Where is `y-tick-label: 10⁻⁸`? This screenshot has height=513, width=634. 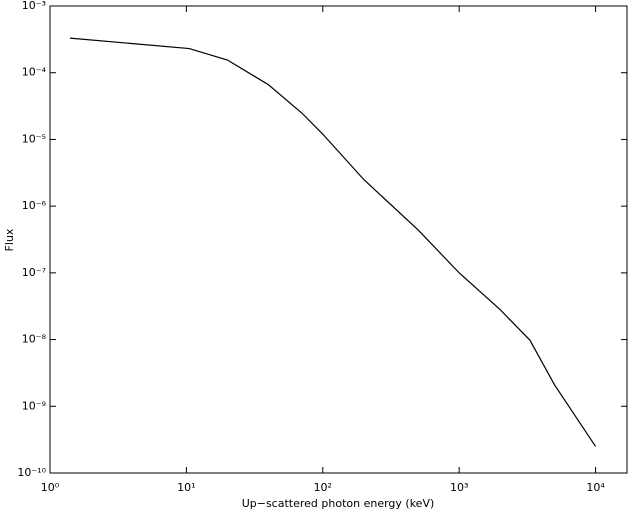 y-tick-label: 10⁻⁸ is located at coordinates (34, 339).